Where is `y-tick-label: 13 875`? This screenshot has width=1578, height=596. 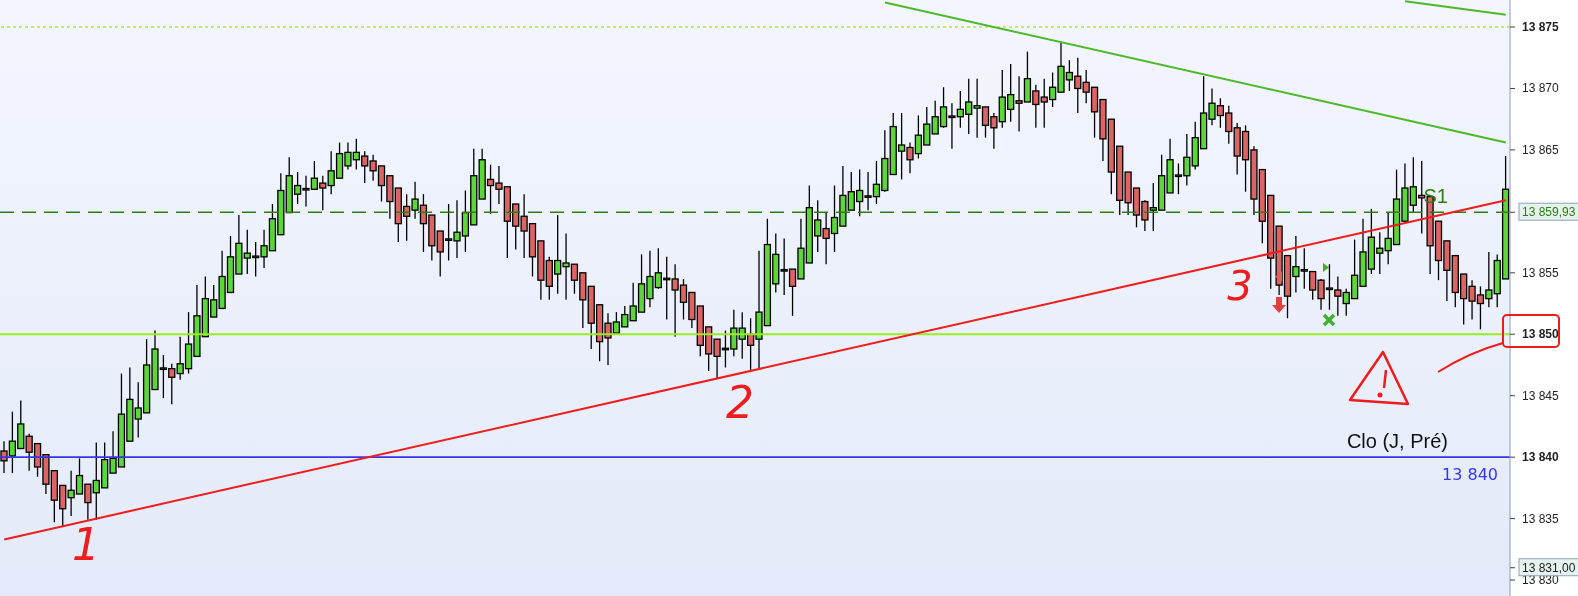 y-tick-label: 13 875 is located at coordinates (1541, 27).